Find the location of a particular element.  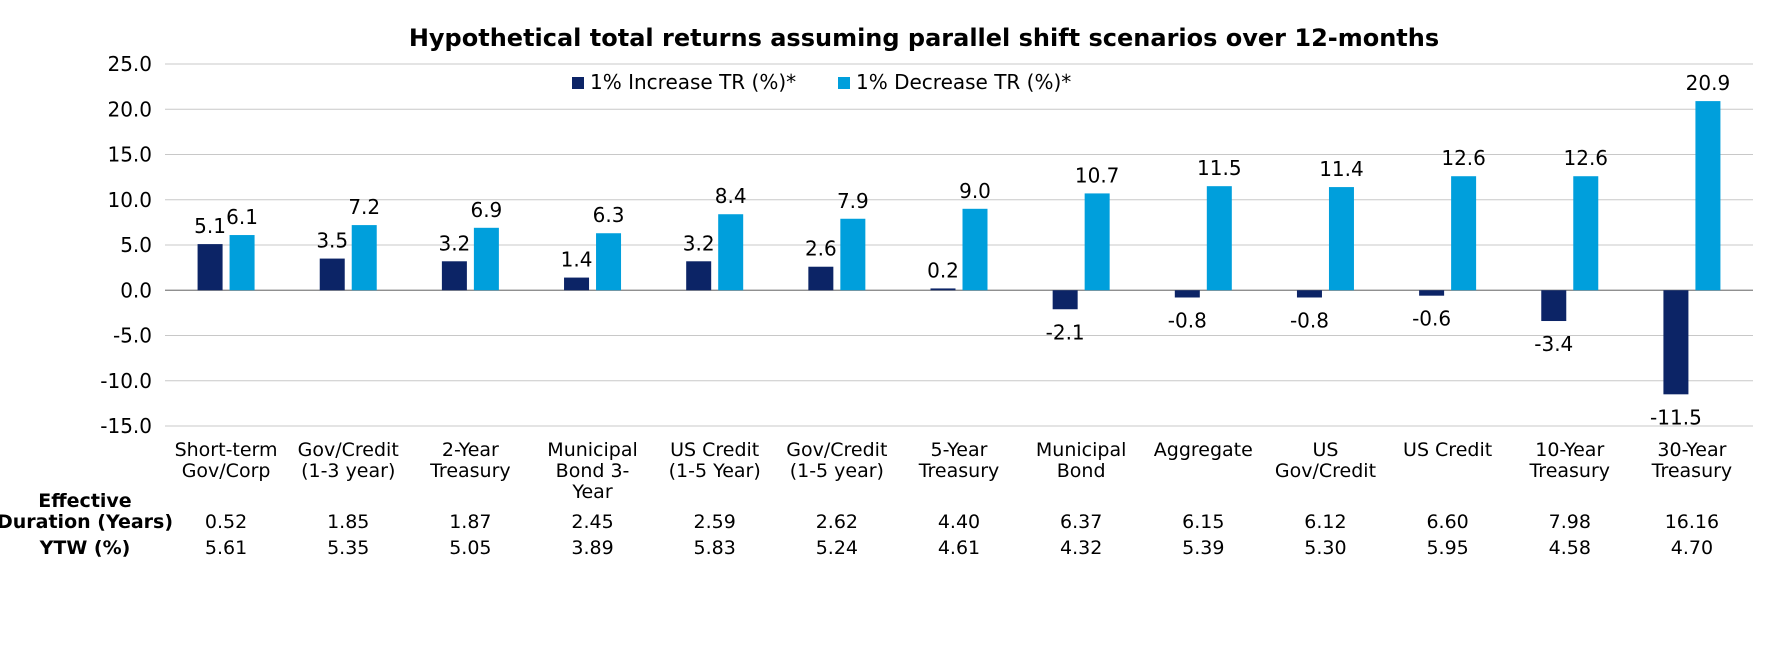

table-row-label: Effective is located at coordinates (84, 501).